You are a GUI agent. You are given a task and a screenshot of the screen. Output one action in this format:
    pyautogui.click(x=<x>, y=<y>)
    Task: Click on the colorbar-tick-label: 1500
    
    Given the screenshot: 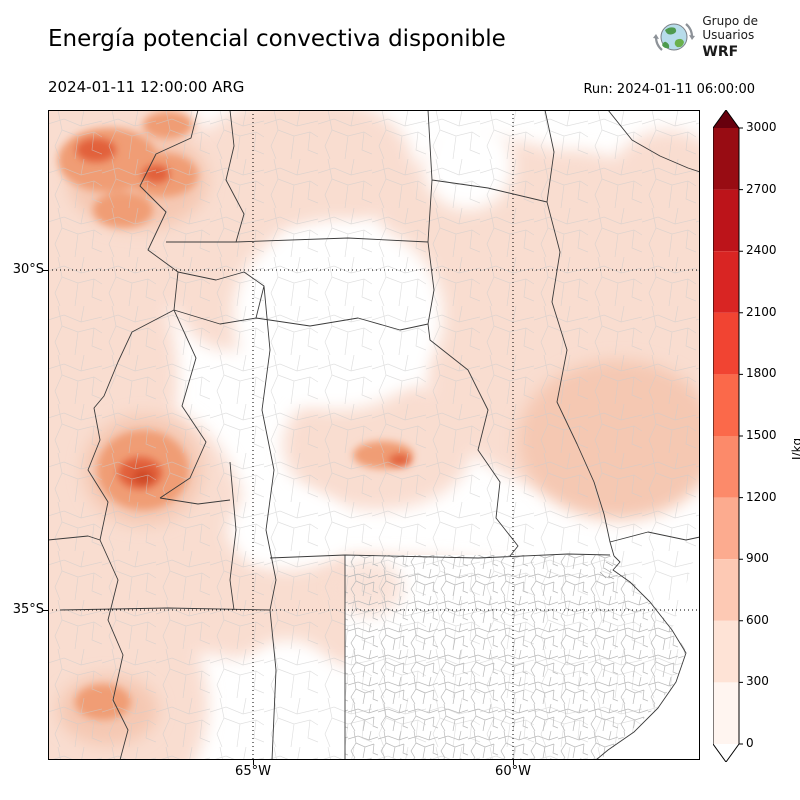 What is the action you would take?
    pyautogui.click(x=761, y=435)
    